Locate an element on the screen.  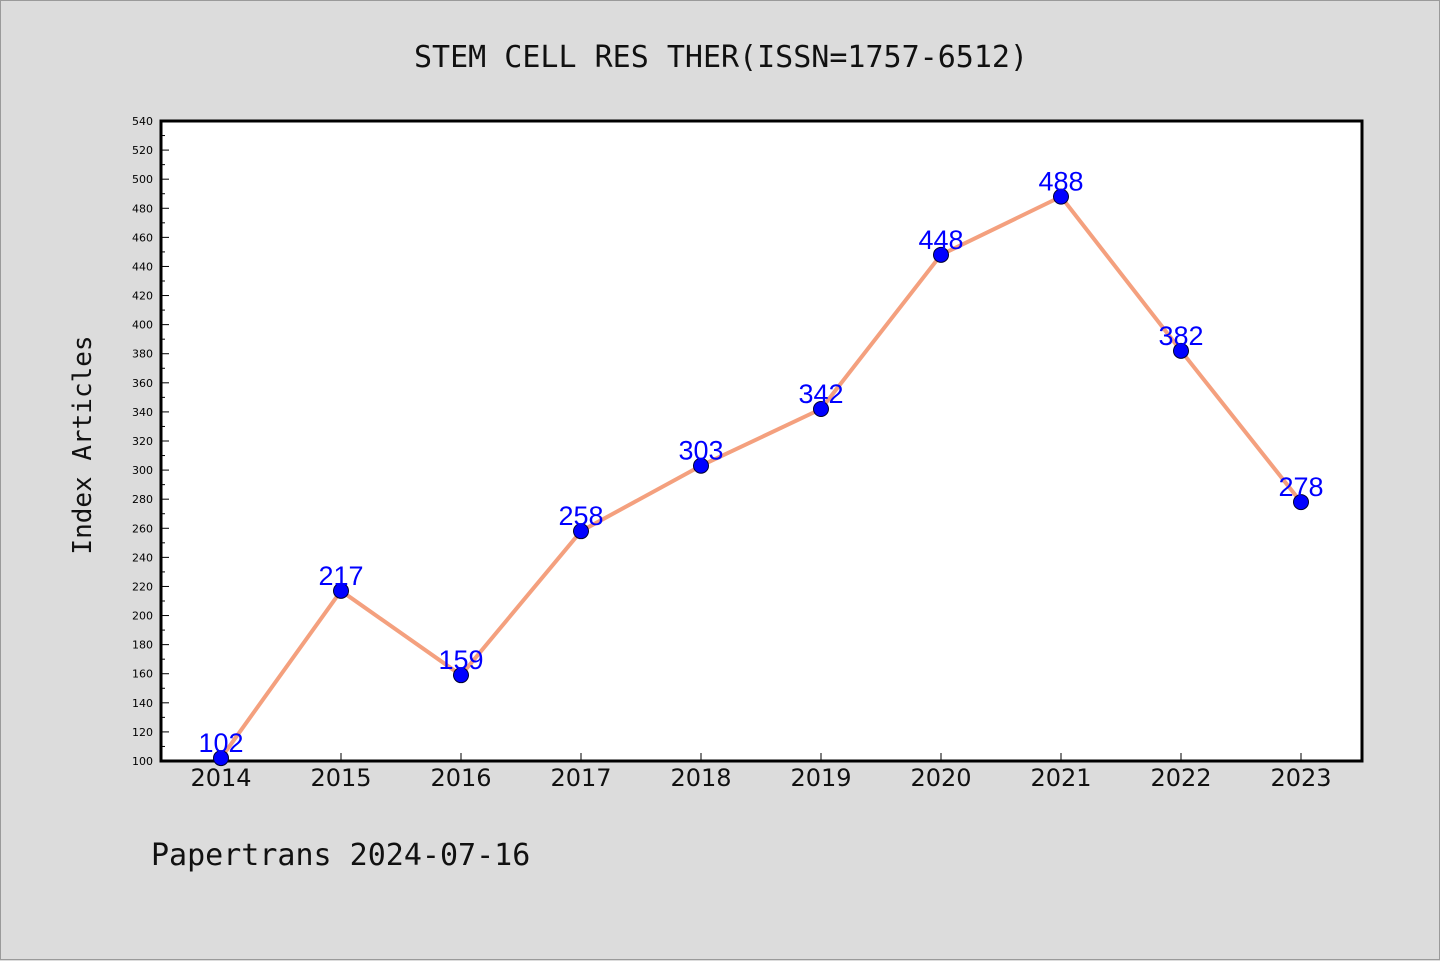
y-tick-label: 100 is located at coordinates (142, 761).